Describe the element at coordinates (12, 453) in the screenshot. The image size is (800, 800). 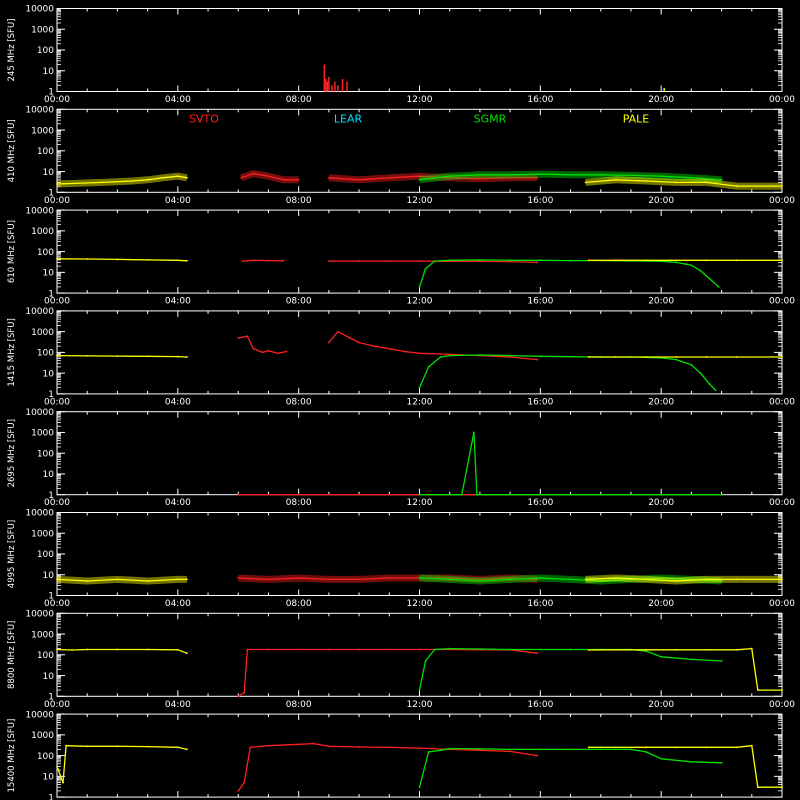
I see `y-axis-label: 2695 MHz [SFU]` at that location.